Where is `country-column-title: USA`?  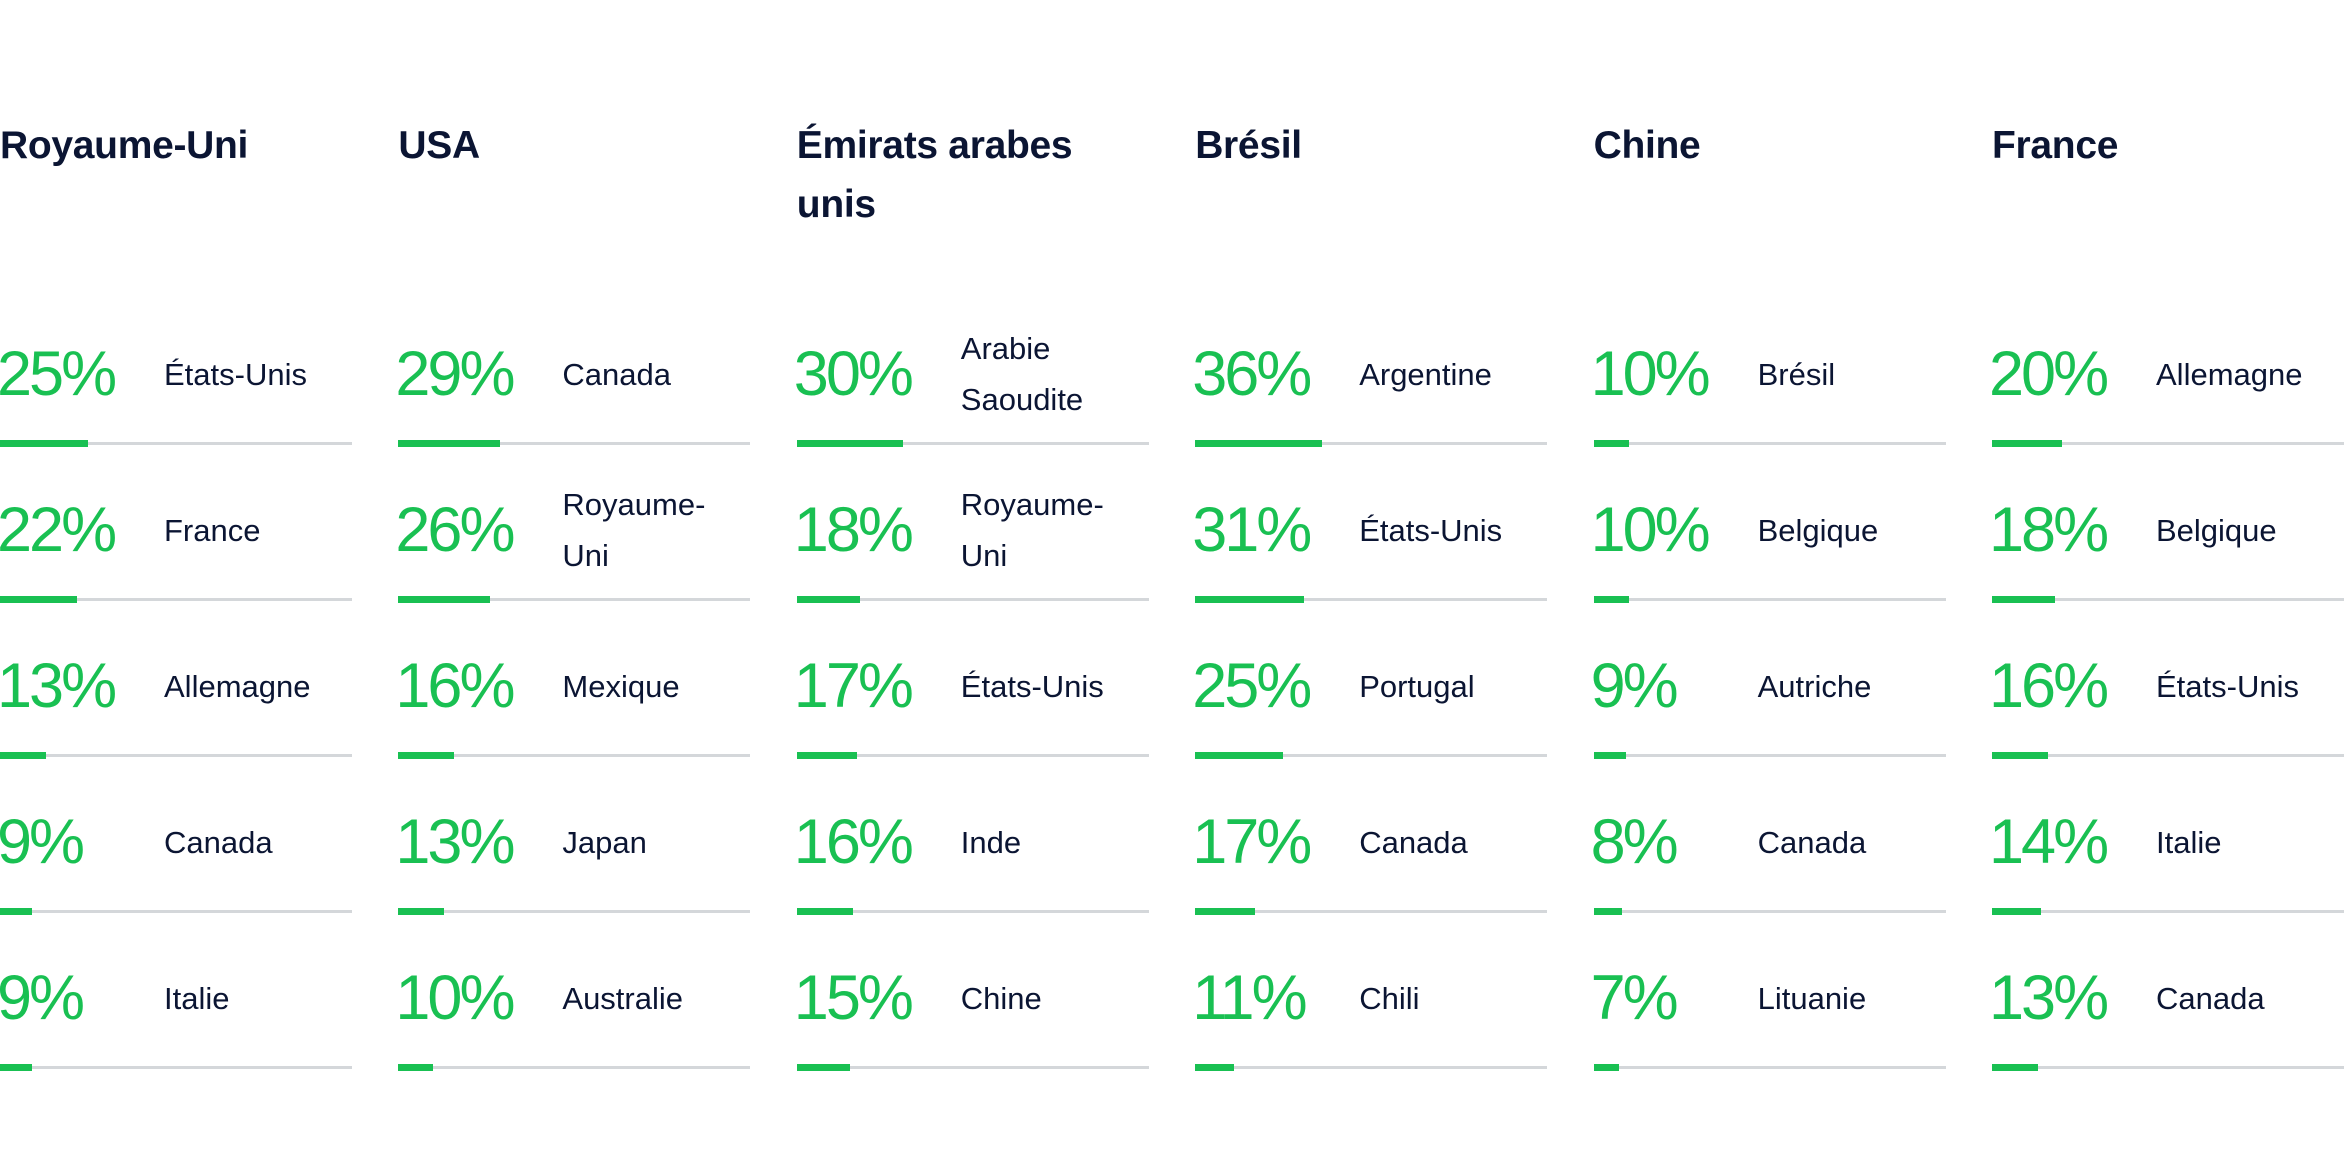
country-column-title: USA is located at coordinates (439, 145).